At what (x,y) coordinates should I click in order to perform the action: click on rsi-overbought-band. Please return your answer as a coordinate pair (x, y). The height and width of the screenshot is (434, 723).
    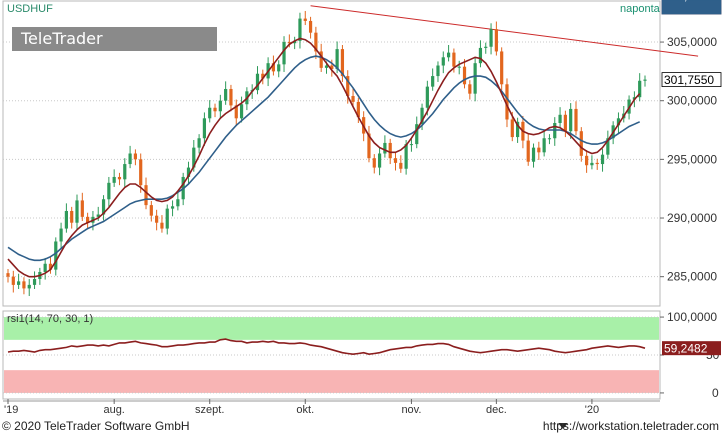
    Looking at the image, I should click on (331, 328).